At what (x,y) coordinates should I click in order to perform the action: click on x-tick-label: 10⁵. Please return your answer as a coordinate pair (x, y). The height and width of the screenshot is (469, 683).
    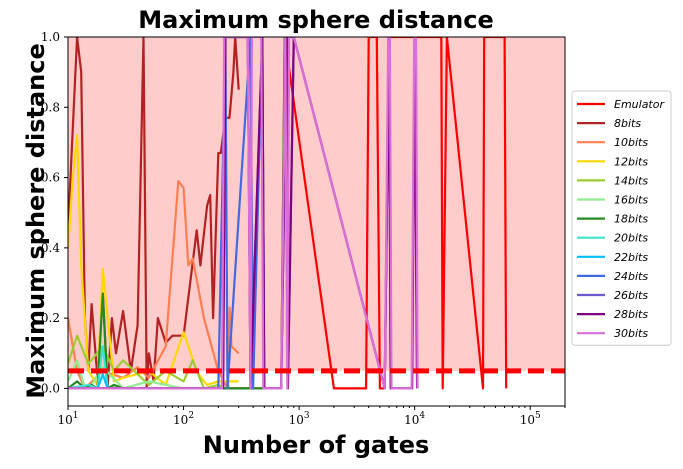
    Looking at the image, I should click on (530, 419).